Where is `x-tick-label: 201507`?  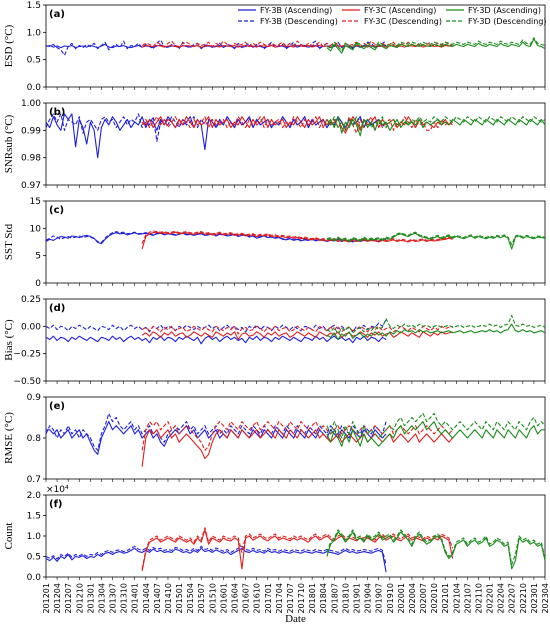 x-tick-label: 201507 is located at coordinates (201, 598).